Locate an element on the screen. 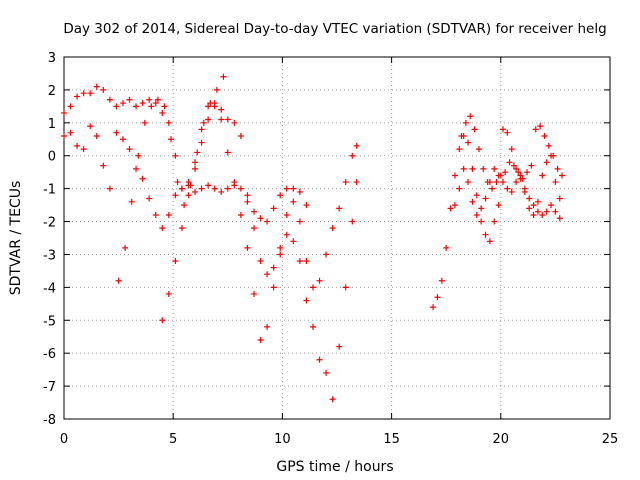 The height and width of the screenshot is (480, 640). y-tick-label: -7 is located at coordinates (49, 387).